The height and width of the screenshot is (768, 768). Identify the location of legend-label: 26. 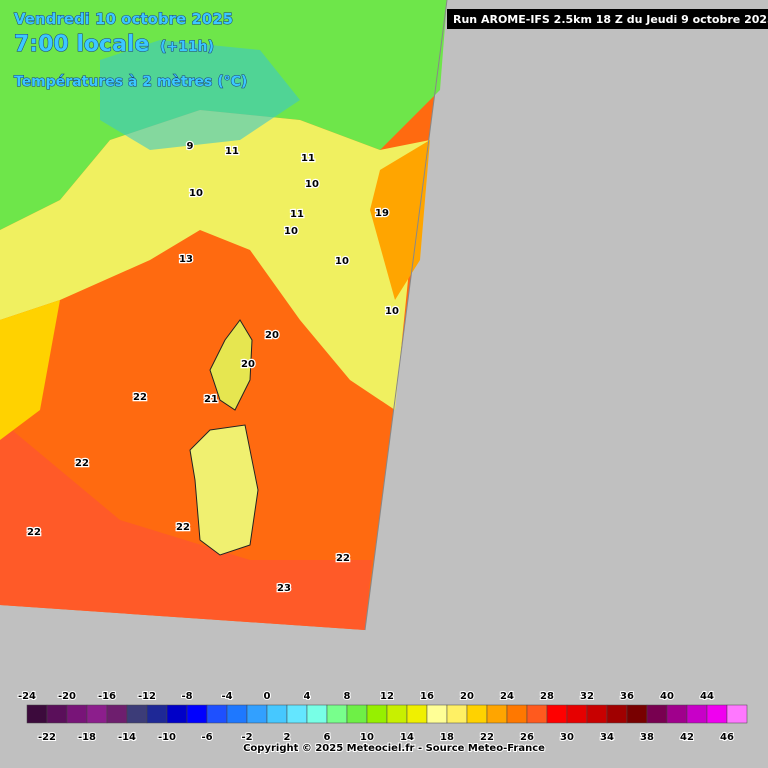
(527, 737).